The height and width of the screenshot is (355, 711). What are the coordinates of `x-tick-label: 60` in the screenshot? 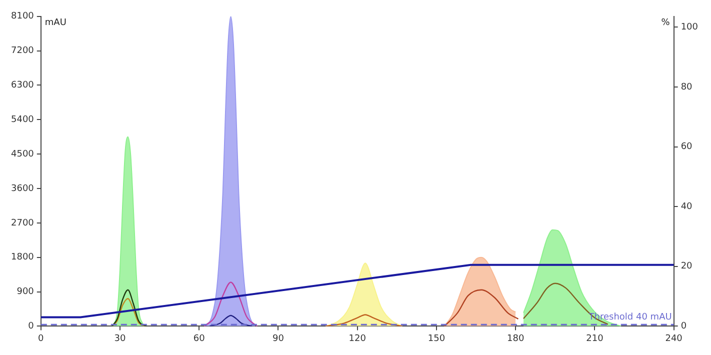 It's located at (199, 339).